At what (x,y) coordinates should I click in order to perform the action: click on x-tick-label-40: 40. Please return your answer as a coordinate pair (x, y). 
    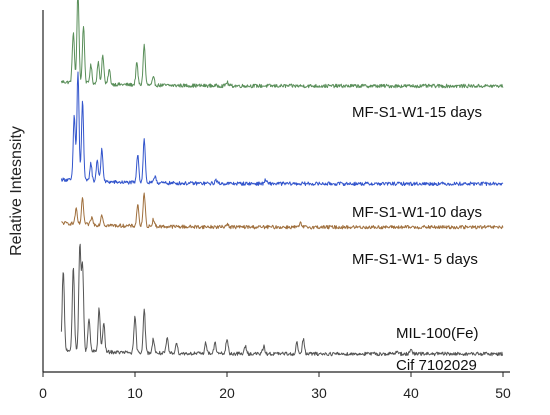
    Looking at the image, I should click on (411, 393).